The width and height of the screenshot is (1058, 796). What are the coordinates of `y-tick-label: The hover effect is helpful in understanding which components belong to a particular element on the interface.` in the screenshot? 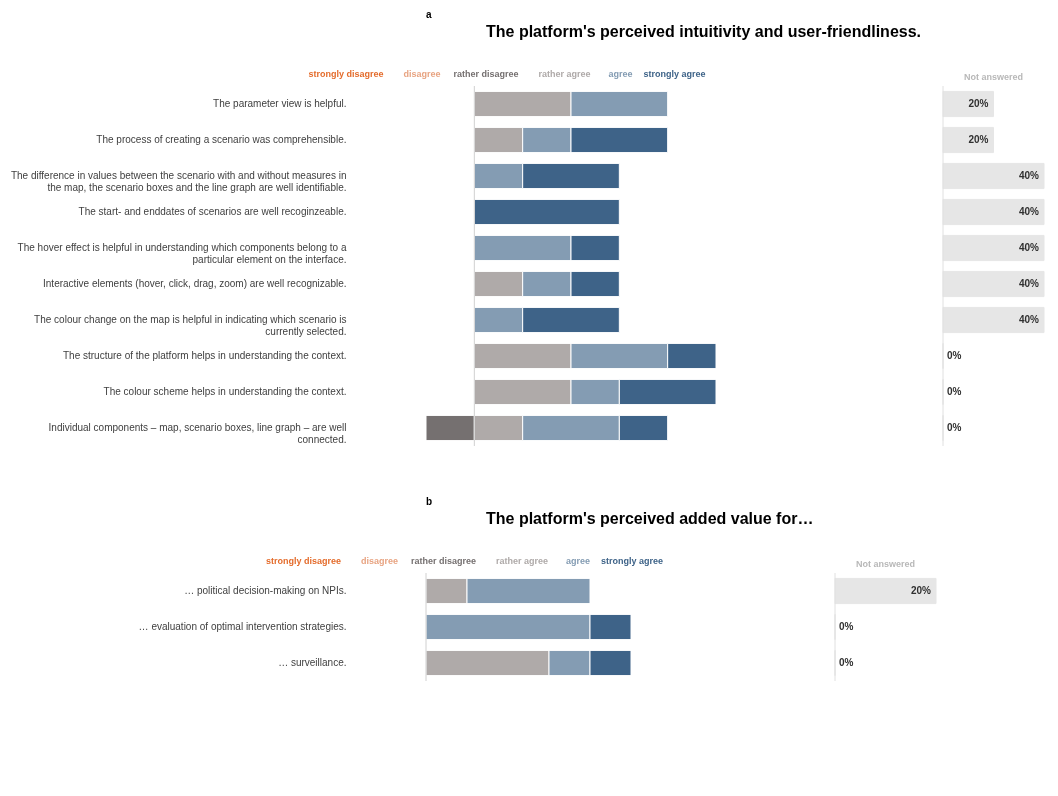 It's located at (182, 253).